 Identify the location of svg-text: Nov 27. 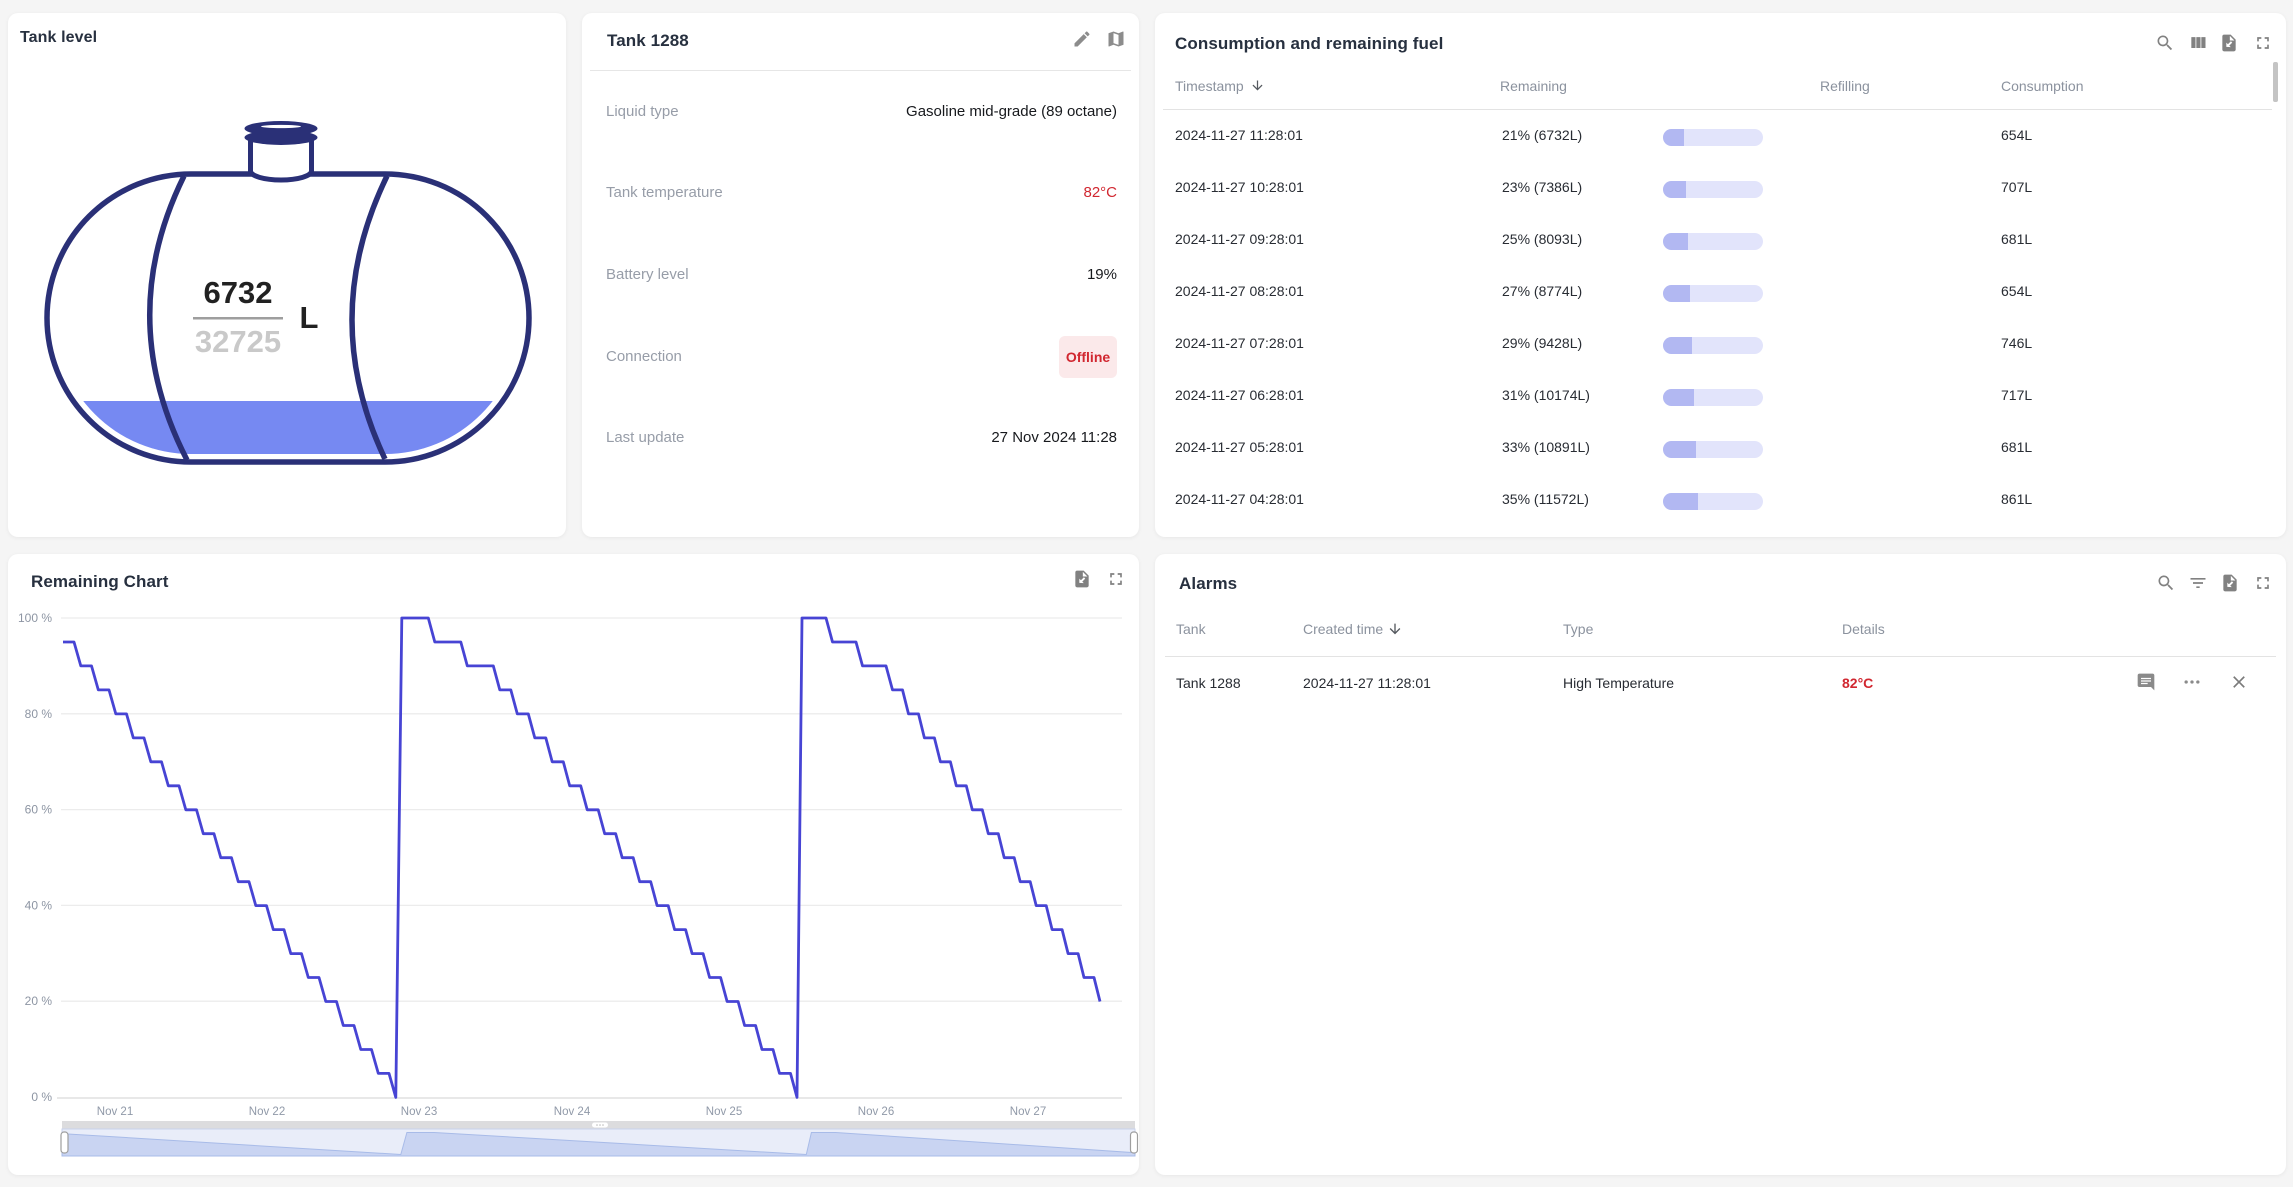
(1028, 1112).